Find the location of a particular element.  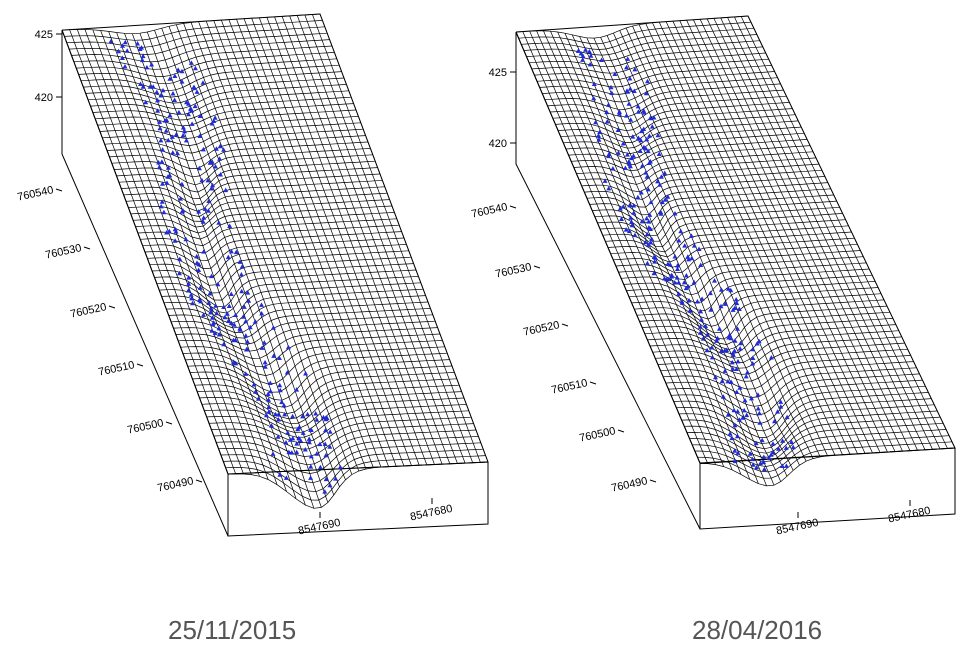

z-tick-label: 420 is located at coordinates (498, 144).